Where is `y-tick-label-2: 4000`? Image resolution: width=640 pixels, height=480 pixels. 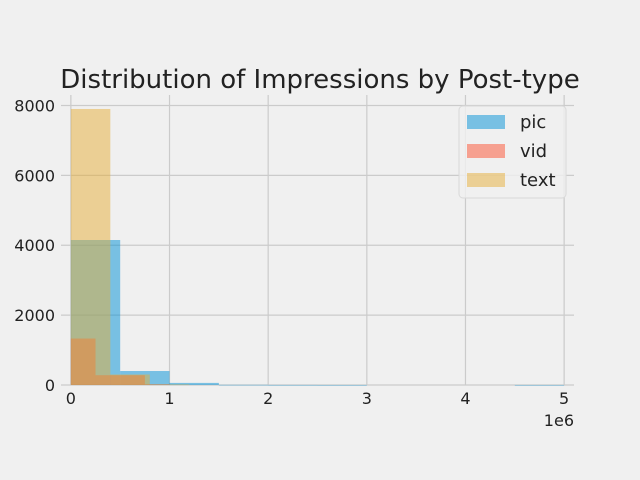
y-tick-label-2: 4000 is located at coordinates (34, 245).